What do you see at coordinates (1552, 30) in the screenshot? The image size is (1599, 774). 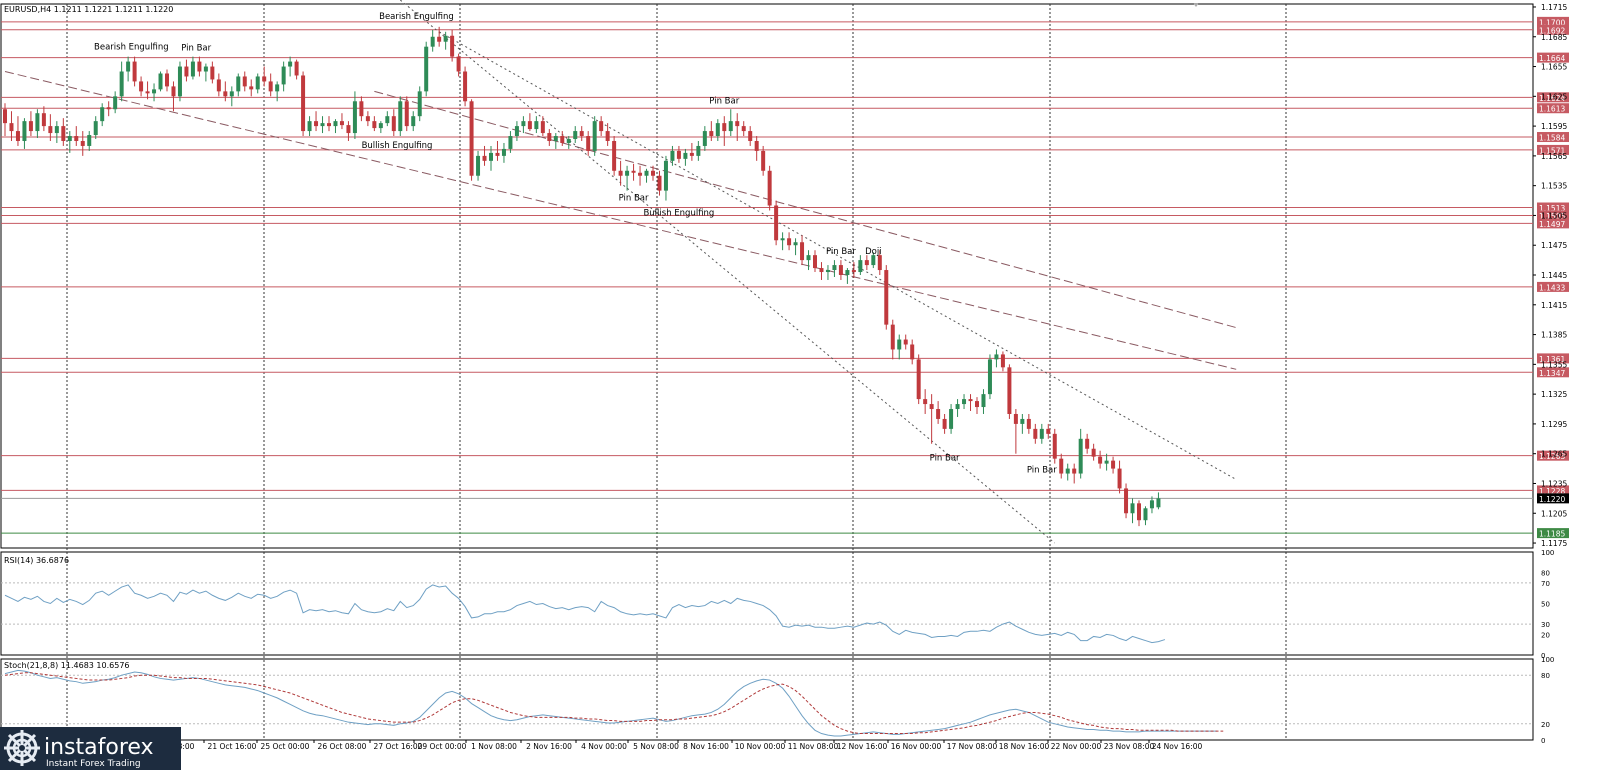 I see `price-level-label: 1.1692` at bounding box center [1552, 30].